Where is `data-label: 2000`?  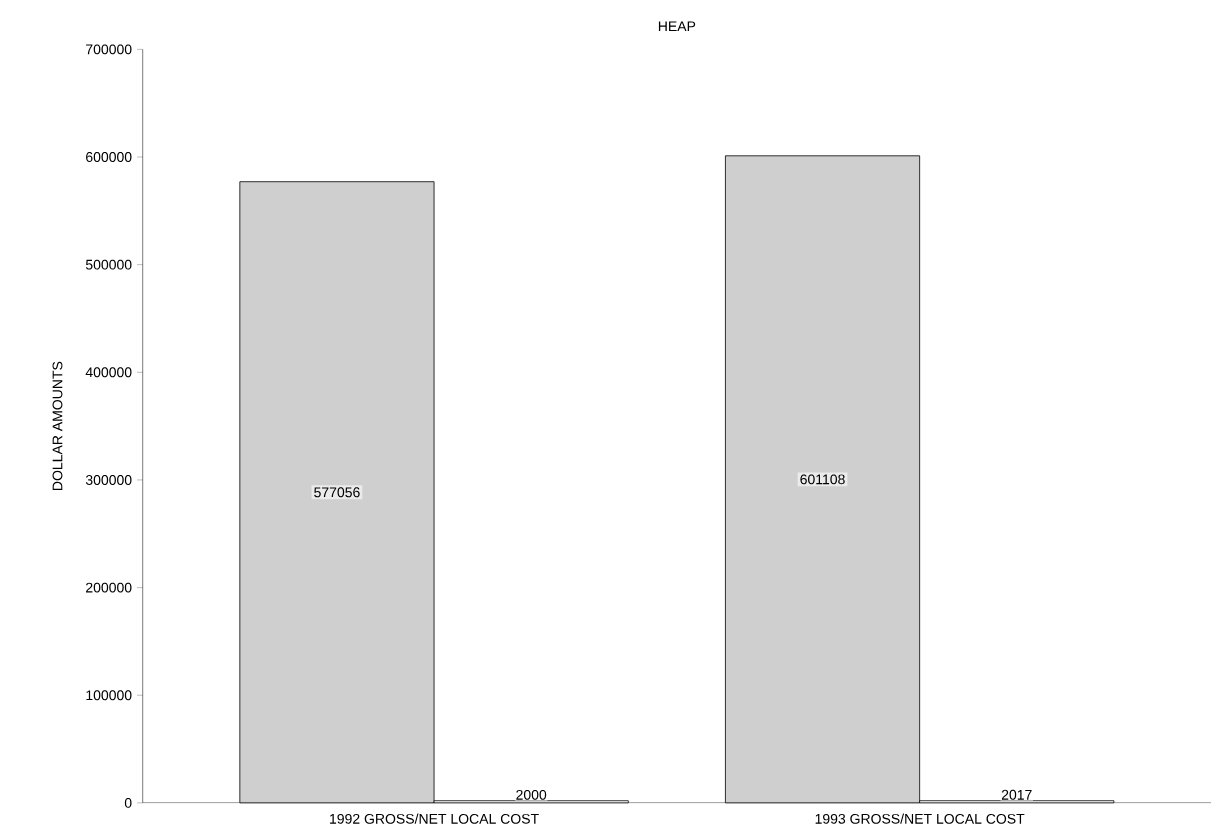 data-label: 2000 is located at coordinates (531, 795).